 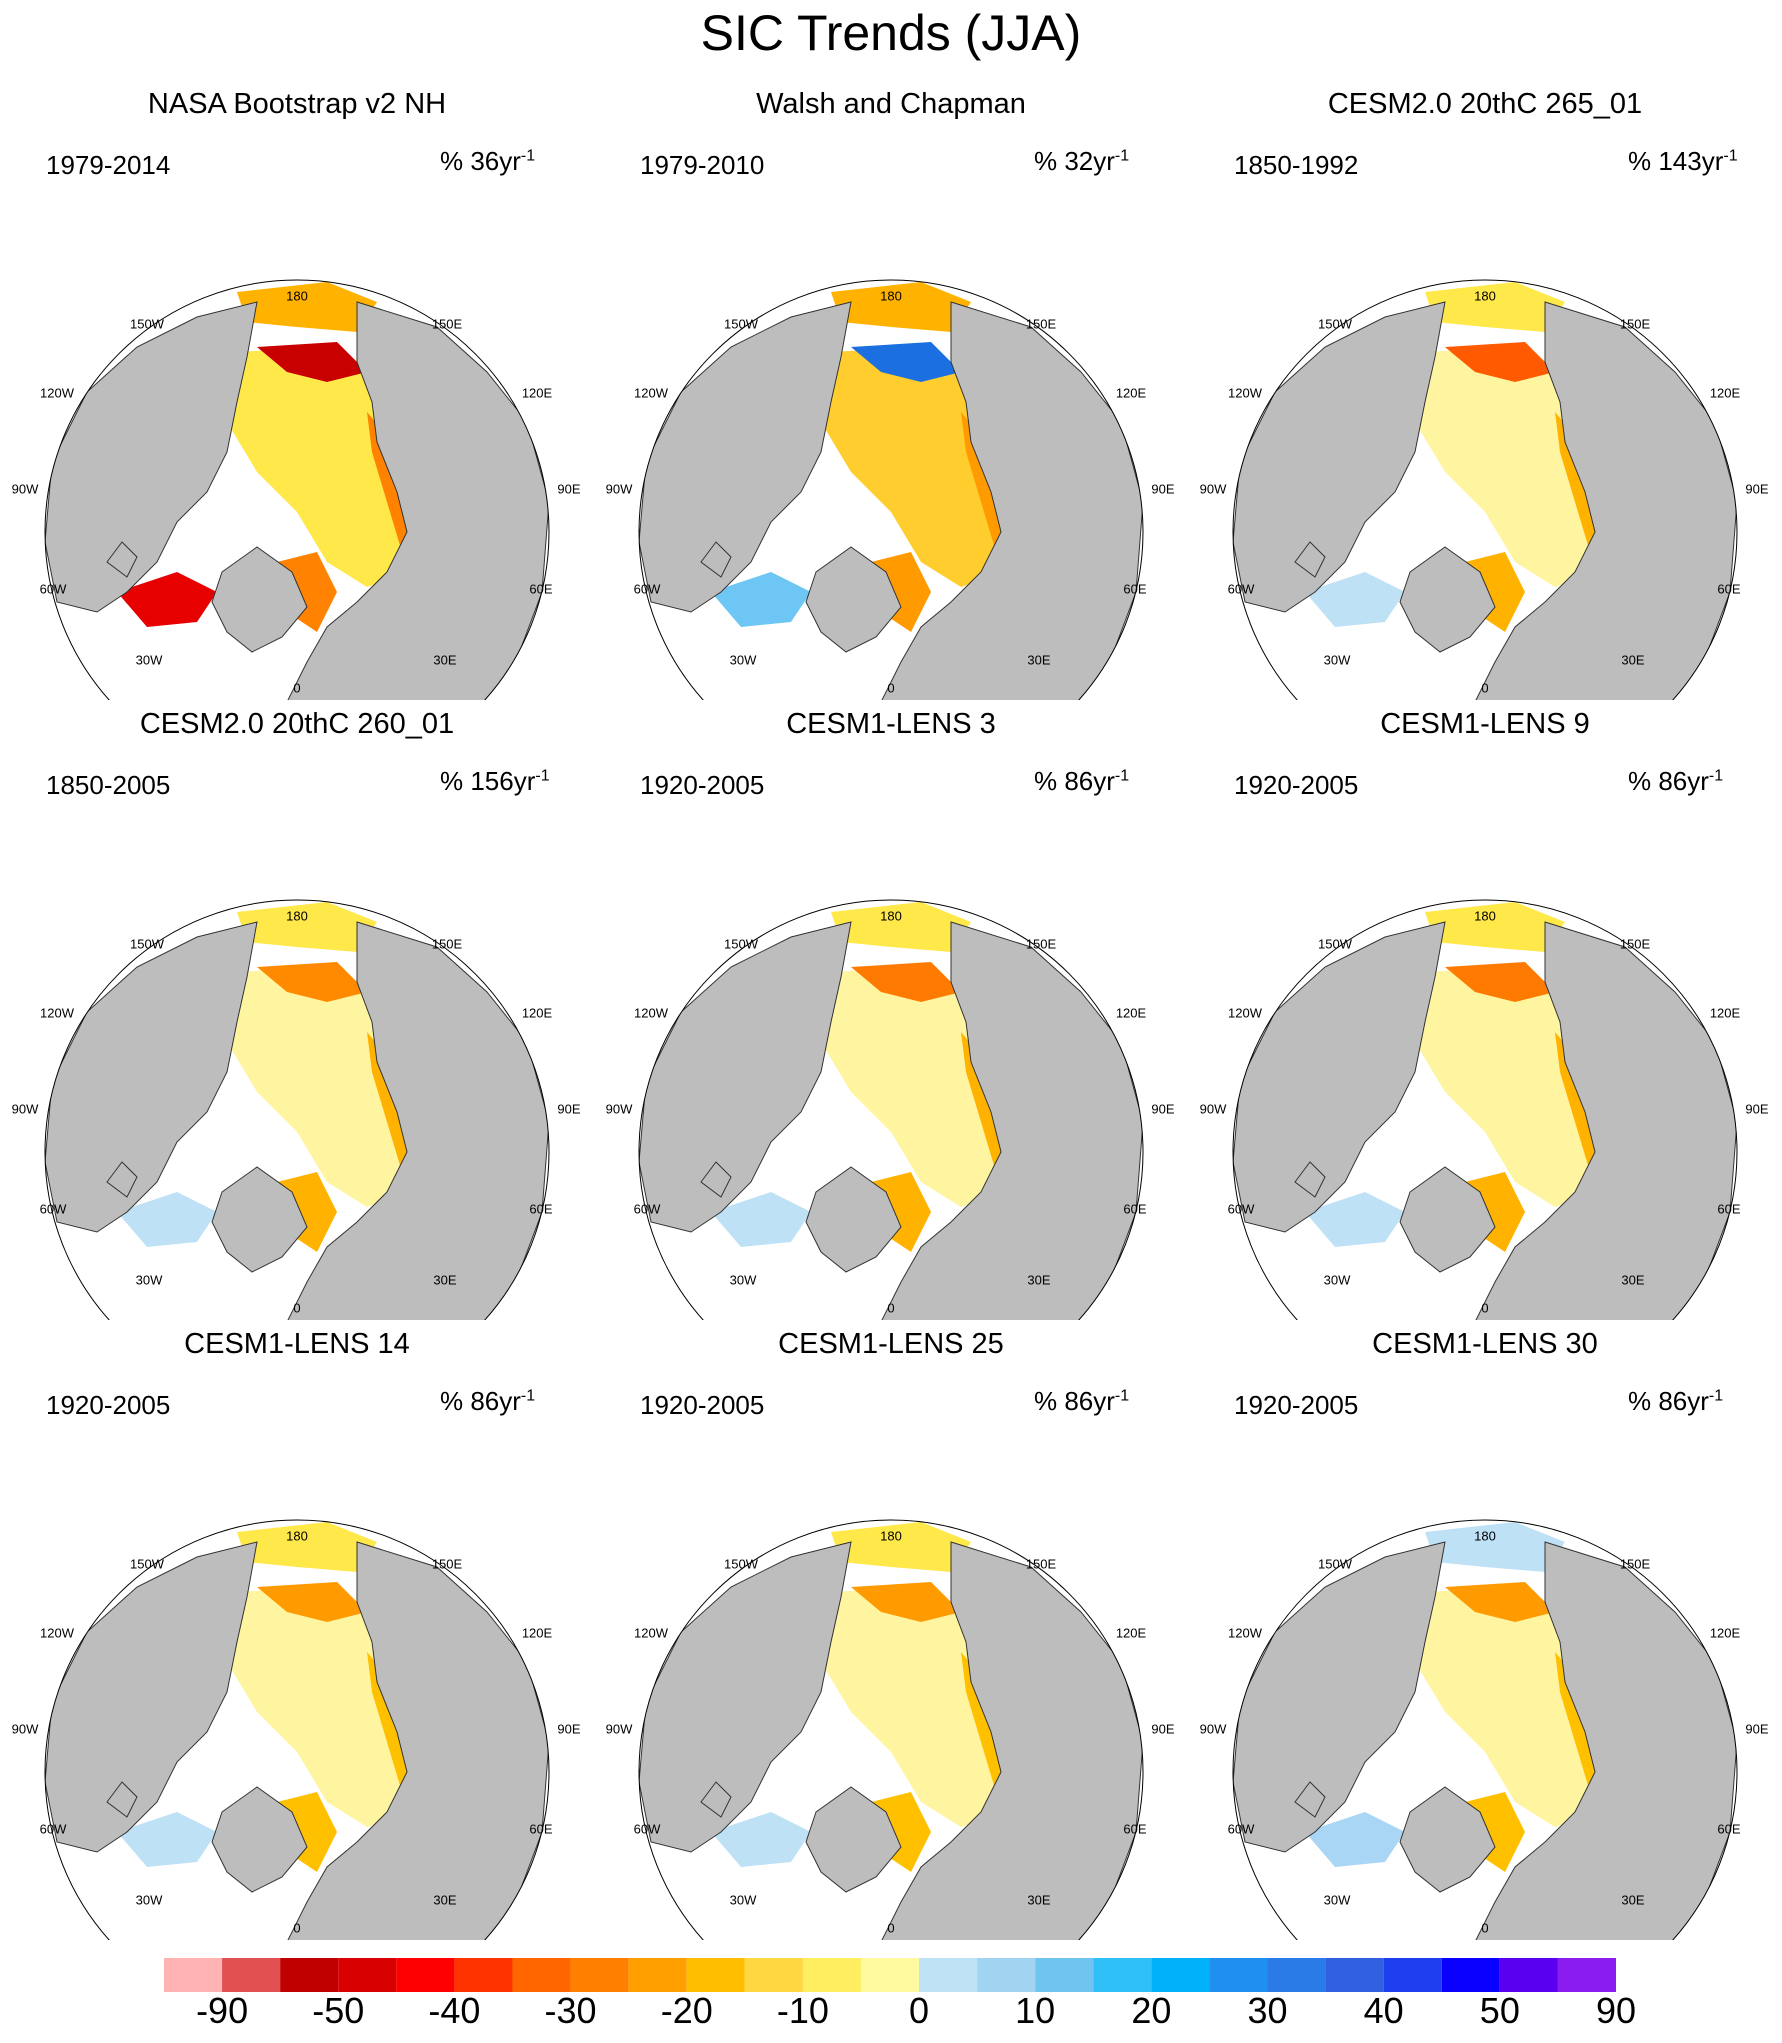 What do you see at coordinates (108, 165) in the screenshot?
I see `period-label: 1979-2014` at bounding box center [108, 165].